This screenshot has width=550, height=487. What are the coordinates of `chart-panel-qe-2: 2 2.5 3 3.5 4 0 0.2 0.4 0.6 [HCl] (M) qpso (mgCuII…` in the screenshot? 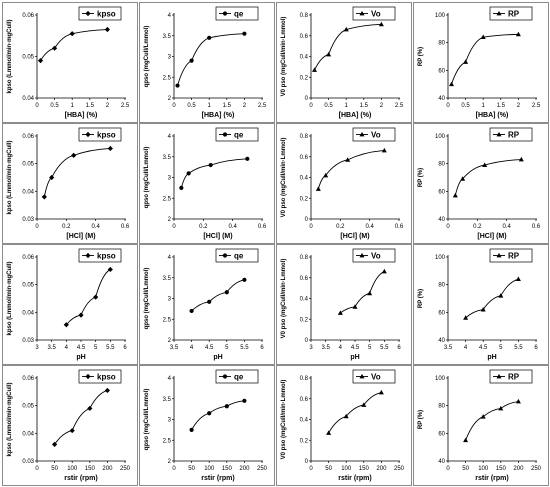 It's located at (207, 183).